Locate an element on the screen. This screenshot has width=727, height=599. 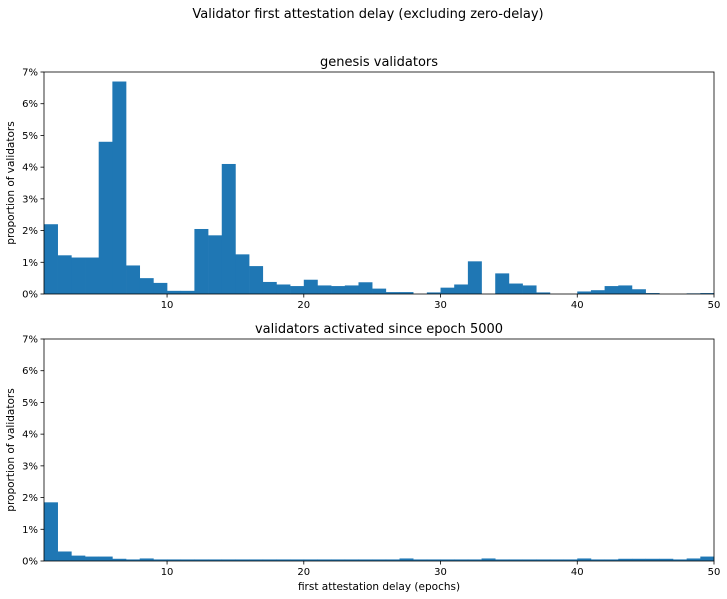
y-tick-label: 0% is located at coordinates (30, 562).